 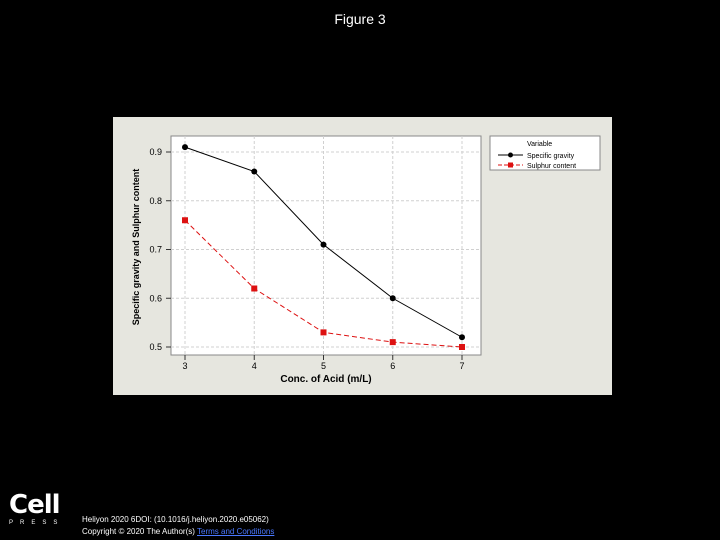 What do you see at coordinates (323, 366) in the screenshot?
I see `x-tick-label: 5` at bounding box center [323, 366].